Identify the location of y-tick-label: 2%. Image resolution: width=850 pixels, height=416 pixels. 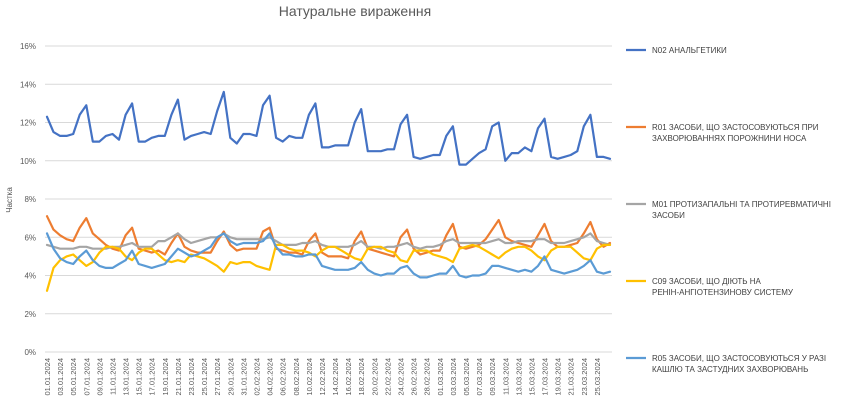
(30, 314).